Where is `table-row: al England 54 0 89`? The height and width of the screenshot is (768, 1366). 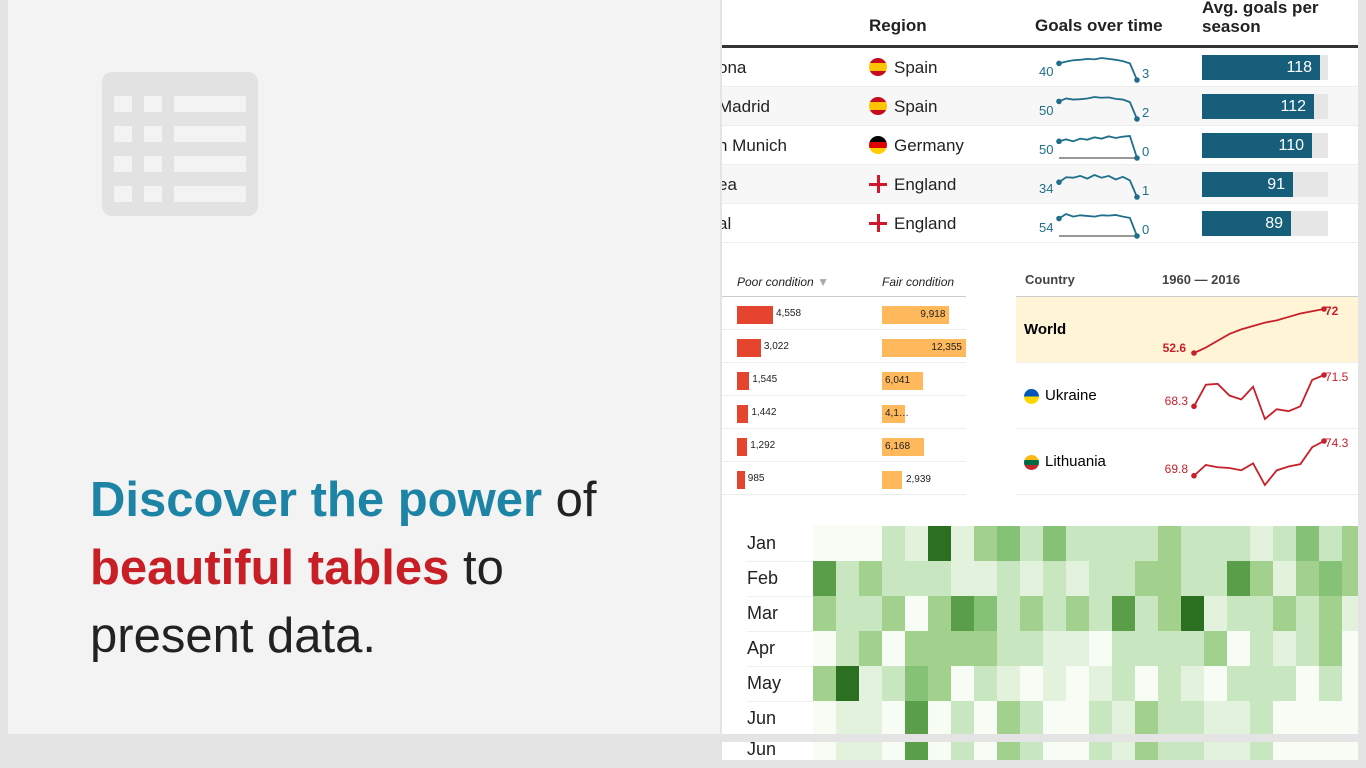
table-row: al England 54 0 89 is located at coordinates (1040, 223).